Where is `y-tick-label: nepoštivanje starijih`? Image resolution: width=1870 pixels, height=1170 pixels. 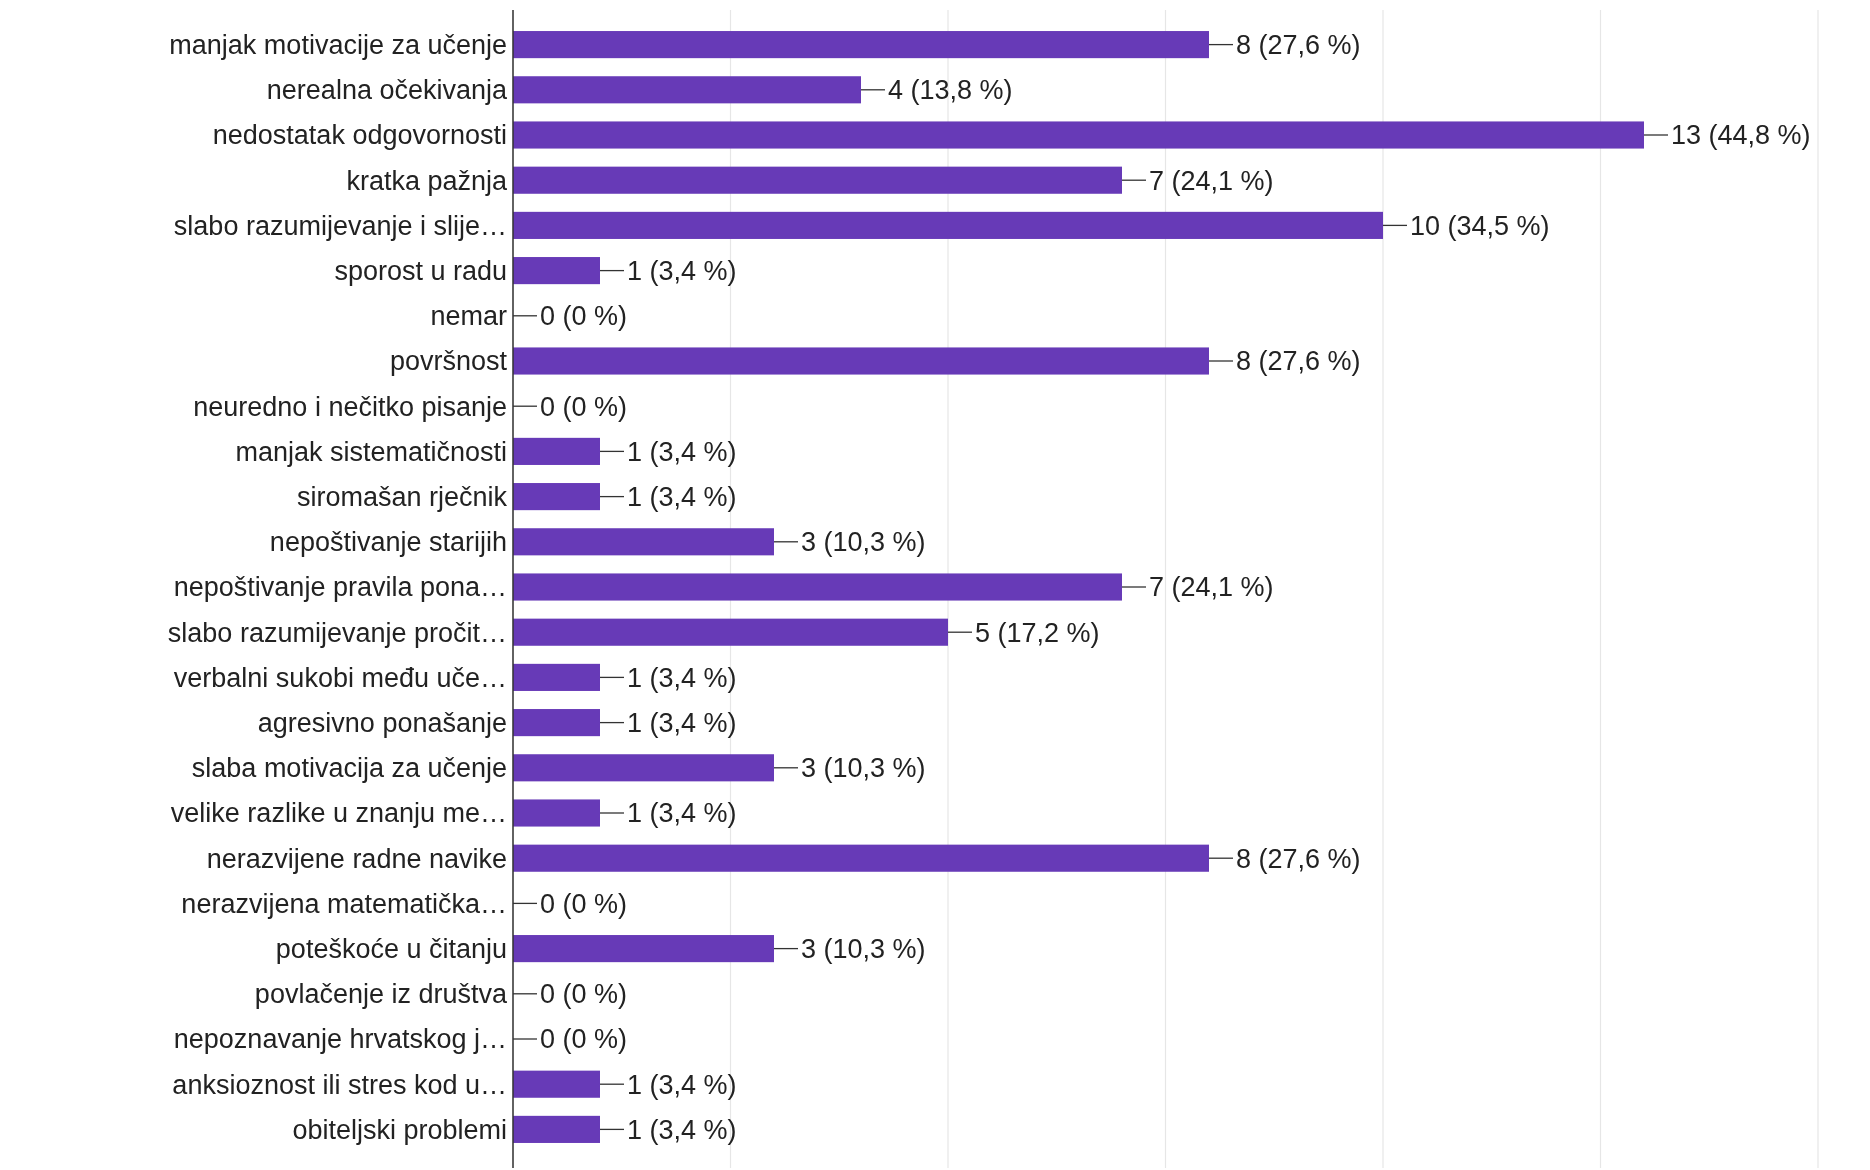 y-tick-label: nepoštivanje starijih is located at coordinates (388, 542).